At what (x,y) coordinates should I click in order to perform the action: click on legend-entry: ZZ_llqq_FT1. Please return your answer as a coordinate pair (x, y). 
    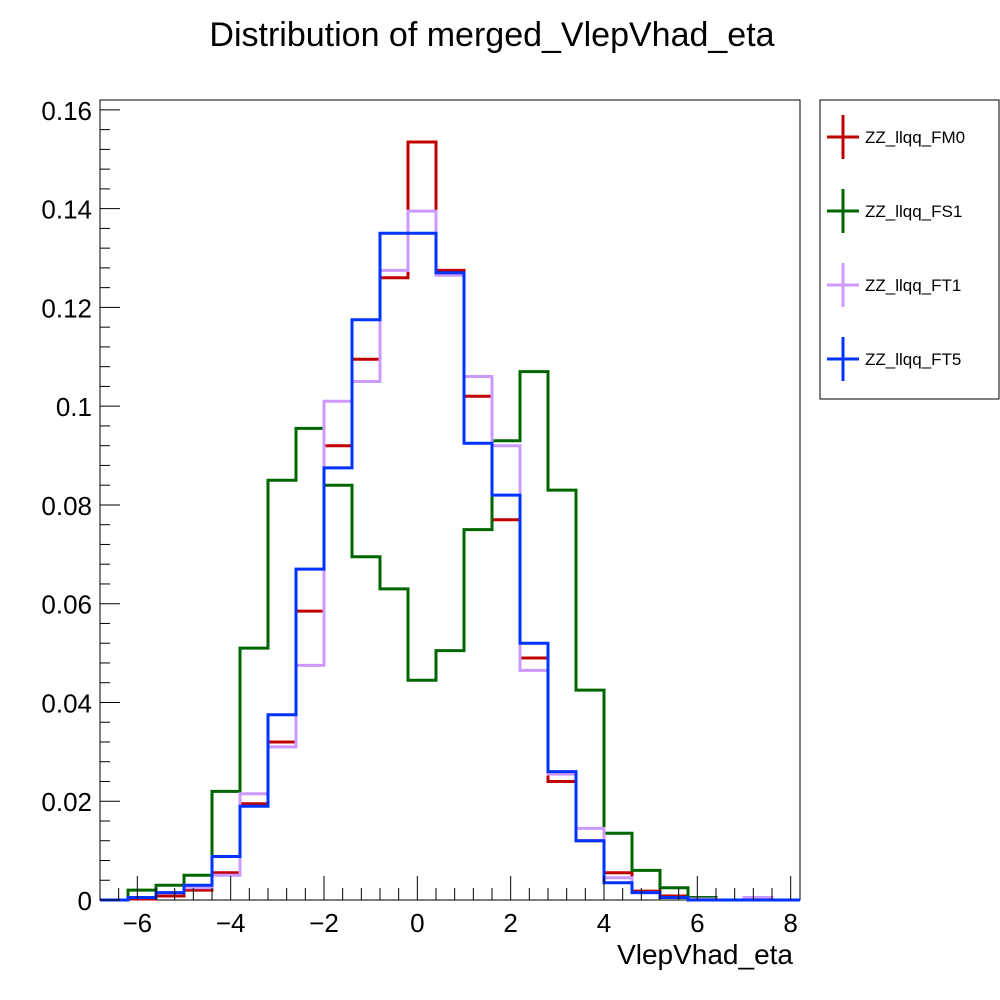
    Looking at the image, I should click on (894, 285).